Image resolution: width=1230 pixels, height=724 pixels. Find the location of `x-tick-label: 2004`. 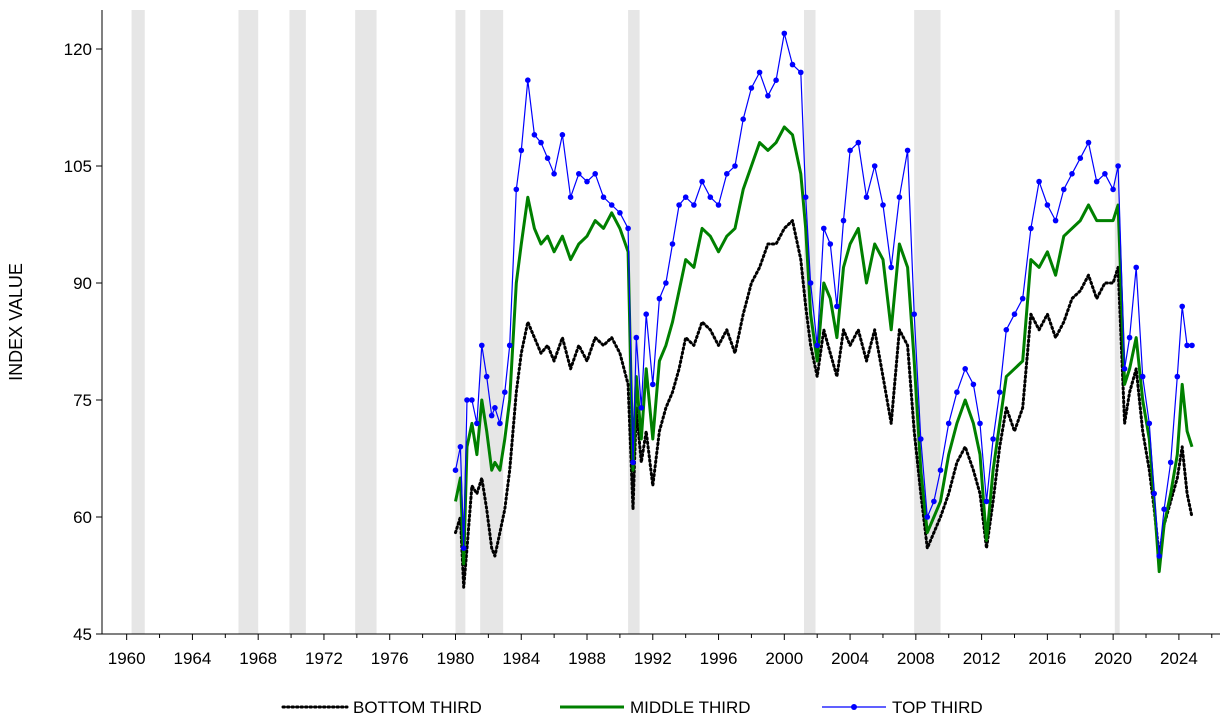

x-tick-label: 2004 is located at coordinates (850, 658).